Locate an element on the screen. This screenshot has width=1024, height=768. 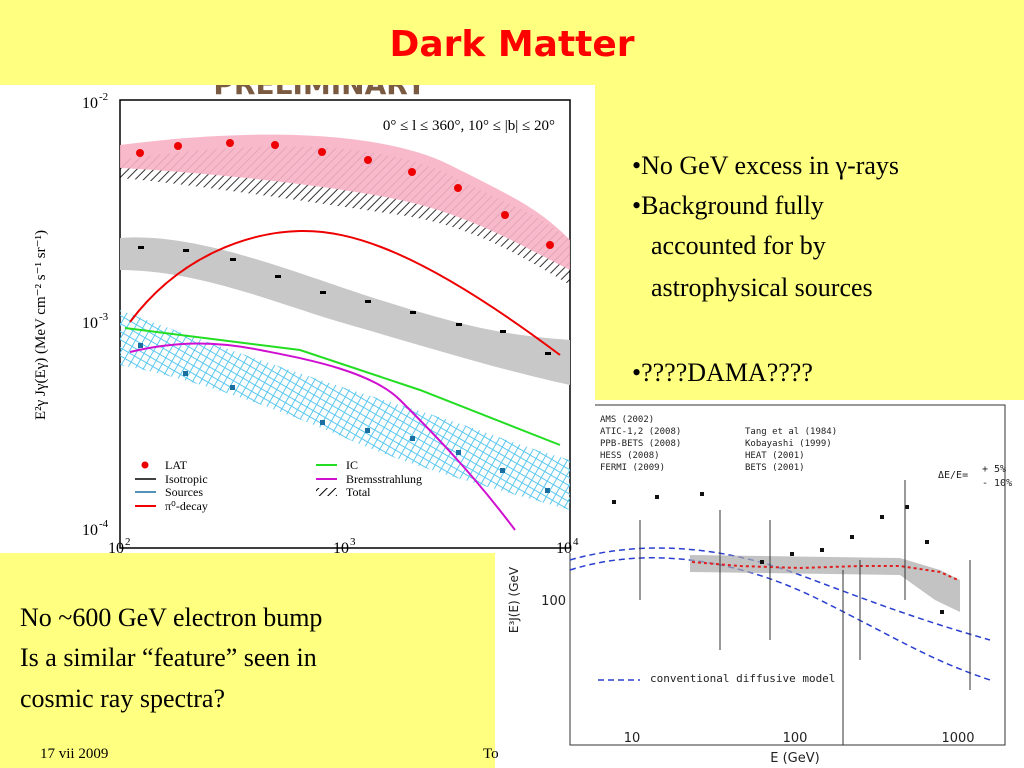
isotropic-points is located at coordinates (344, 300).